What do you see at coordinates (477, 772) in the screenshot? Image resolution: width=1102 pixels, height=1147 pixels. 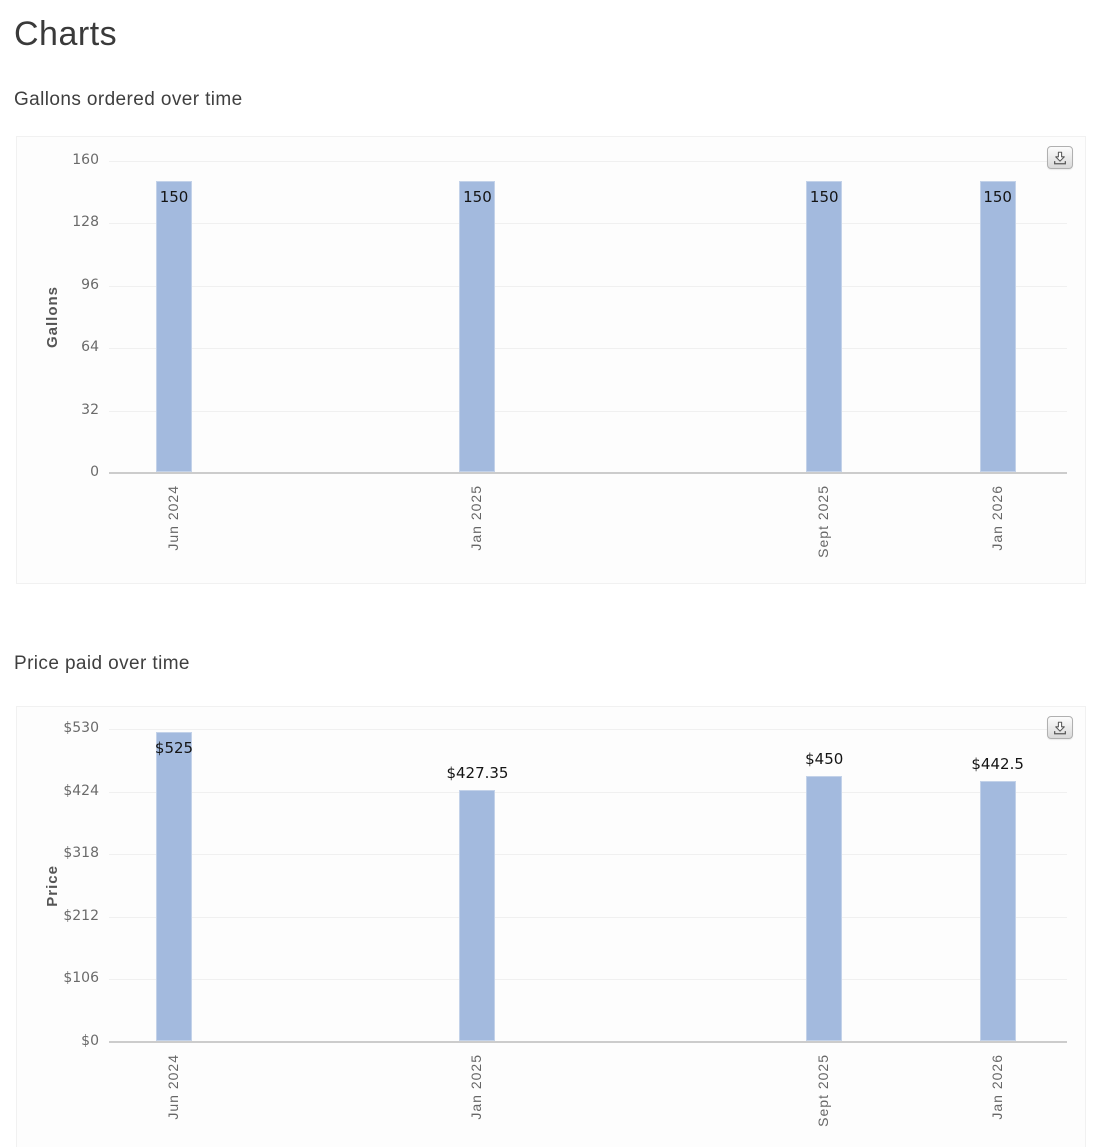 I see `bar-value-label: $427.35` at bounding box center [477, 772].